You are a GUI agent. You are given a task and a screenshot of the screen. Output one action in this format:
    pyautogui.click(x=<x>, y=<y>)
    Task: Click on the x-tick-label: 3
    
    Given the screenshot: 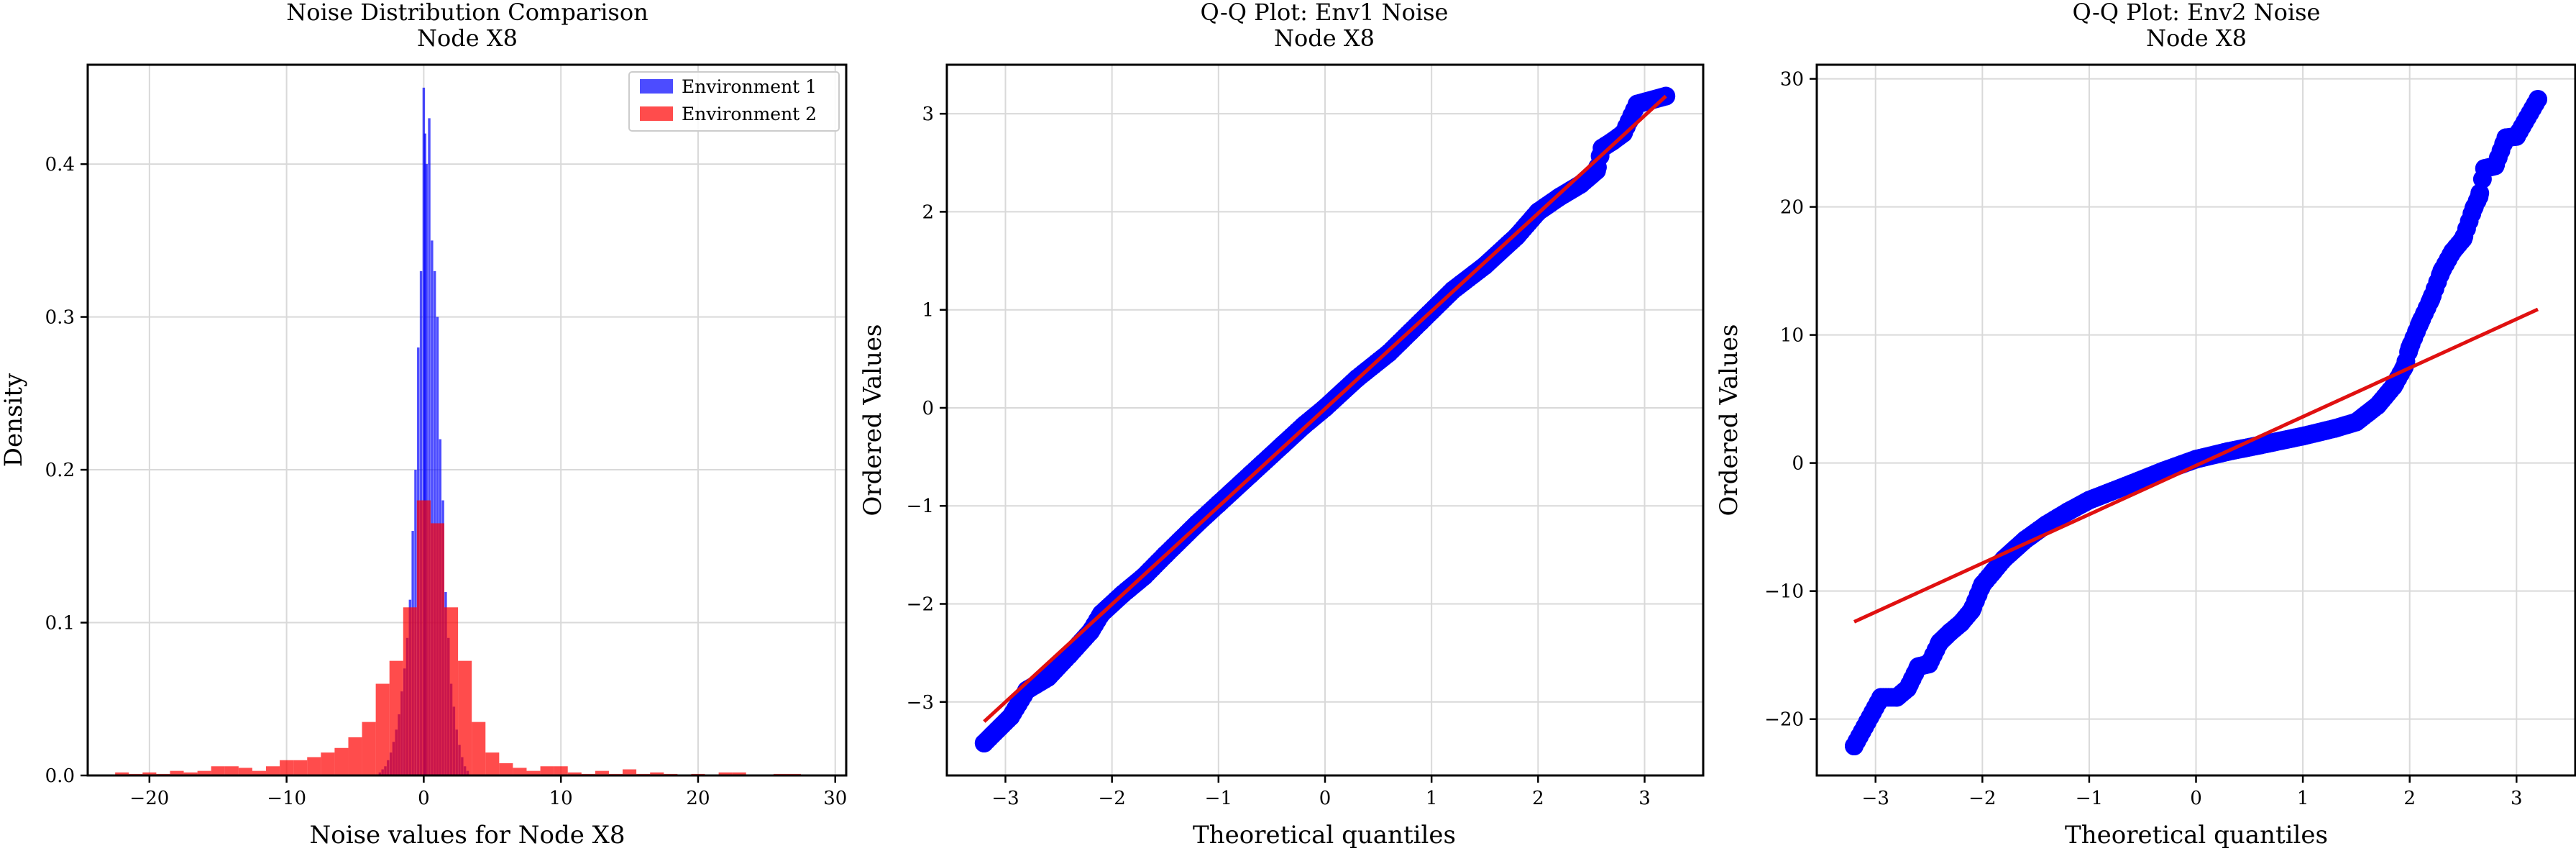 What is the action you would take?
    pyautogui.click(x=1644, y=798)
    